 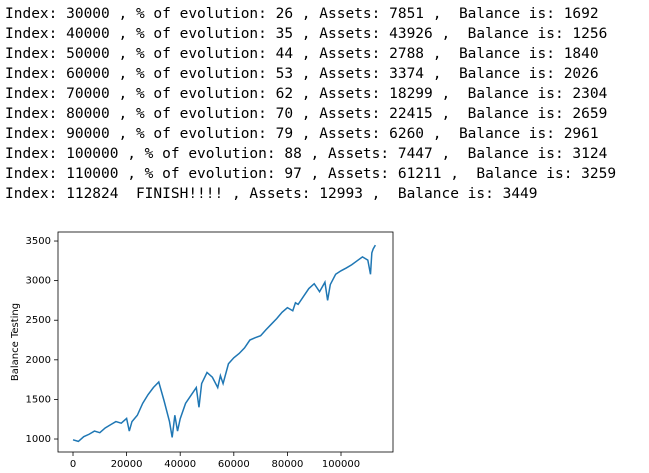 I want to click on y-tick-label: 3000, so click(x=38, y=281).